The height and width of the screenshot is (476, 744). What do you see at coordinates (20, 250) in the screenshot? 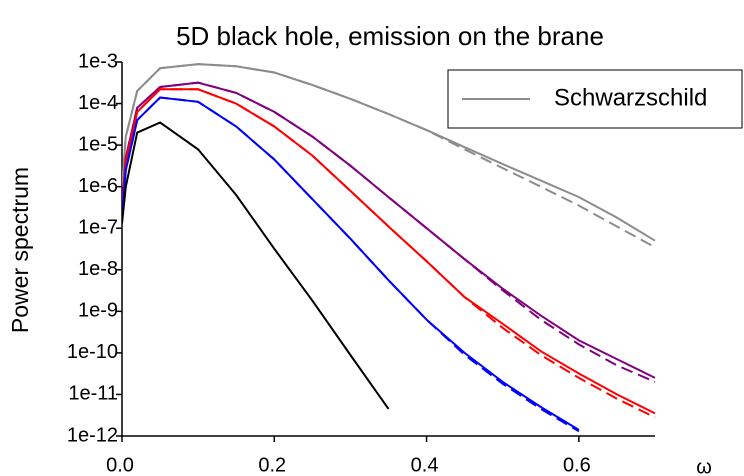
I see `y-axis-label: Power spectrum` at bounding box center [20, 250].